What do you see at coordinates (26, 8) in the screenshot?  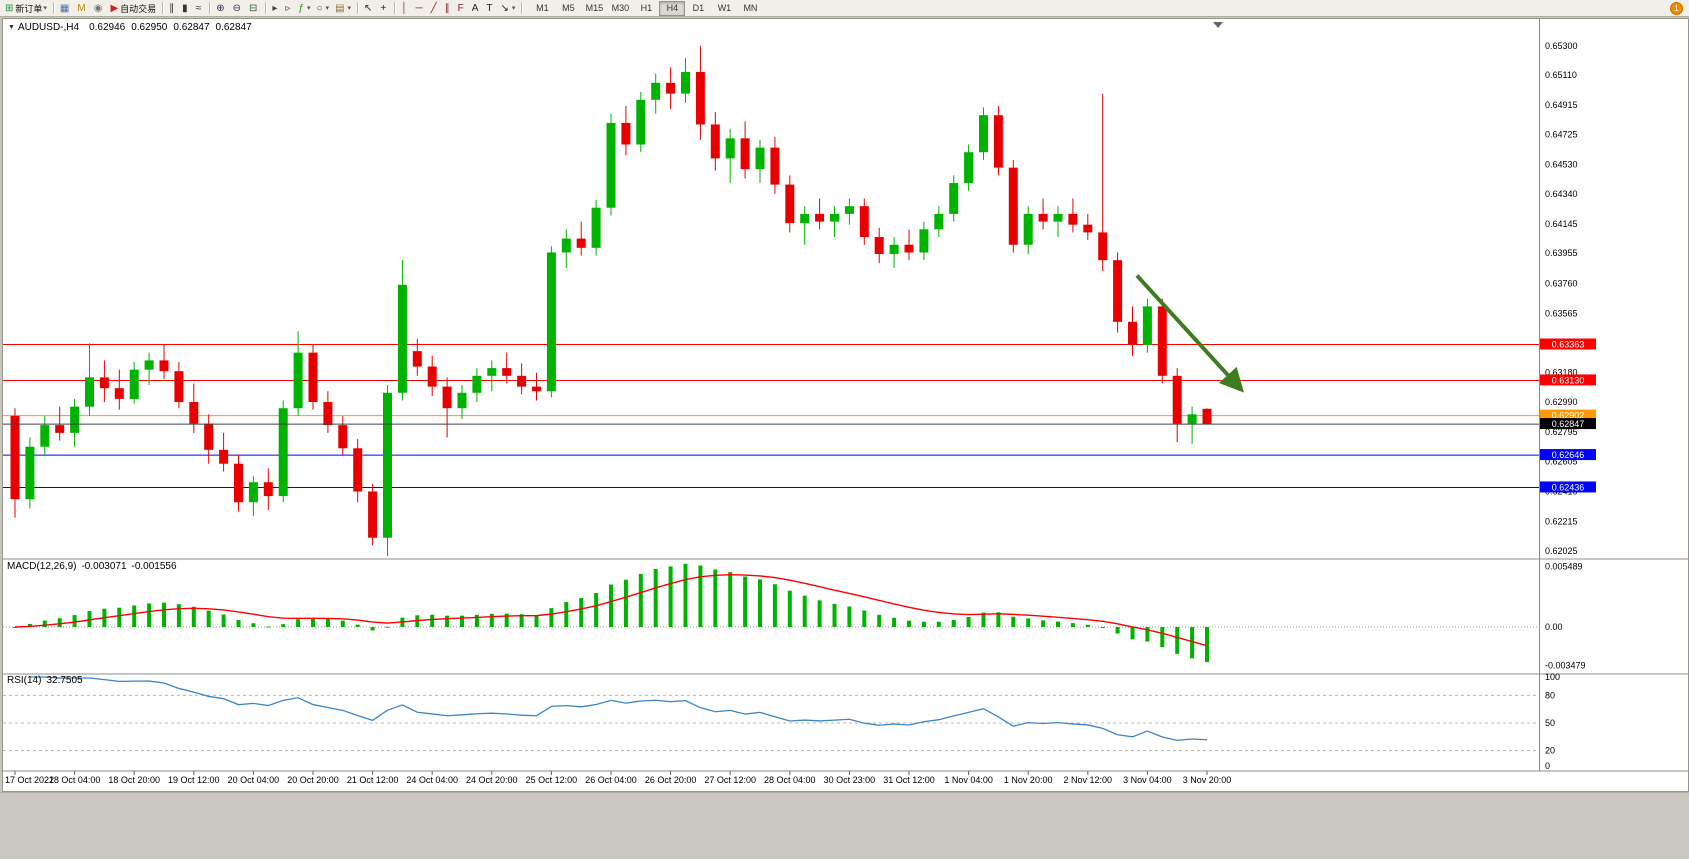 I see `new-order-button: ⊞ 新订单 ▾` at bounding box center [26, 8].